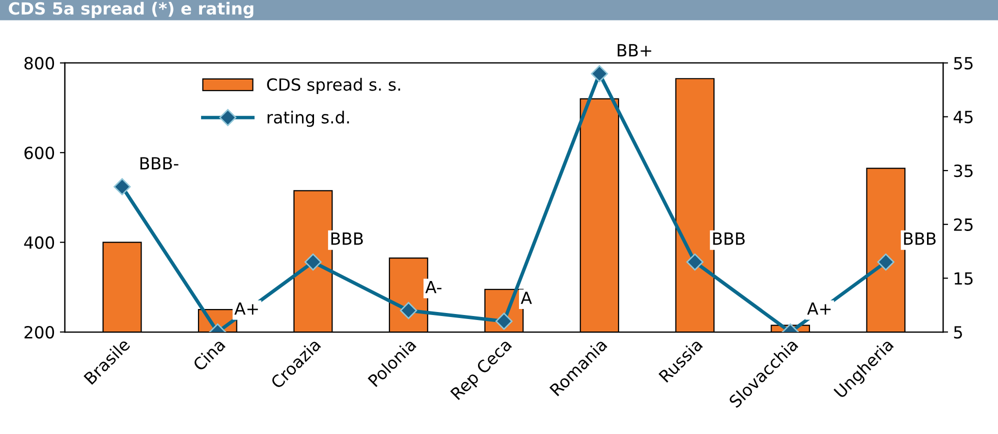 This screenshot has height=434, width=998. What do you see at coordinates (308, 118) in the screenshot?
I see `legend-label: rating s.d.` at bounding box center [308, 118].